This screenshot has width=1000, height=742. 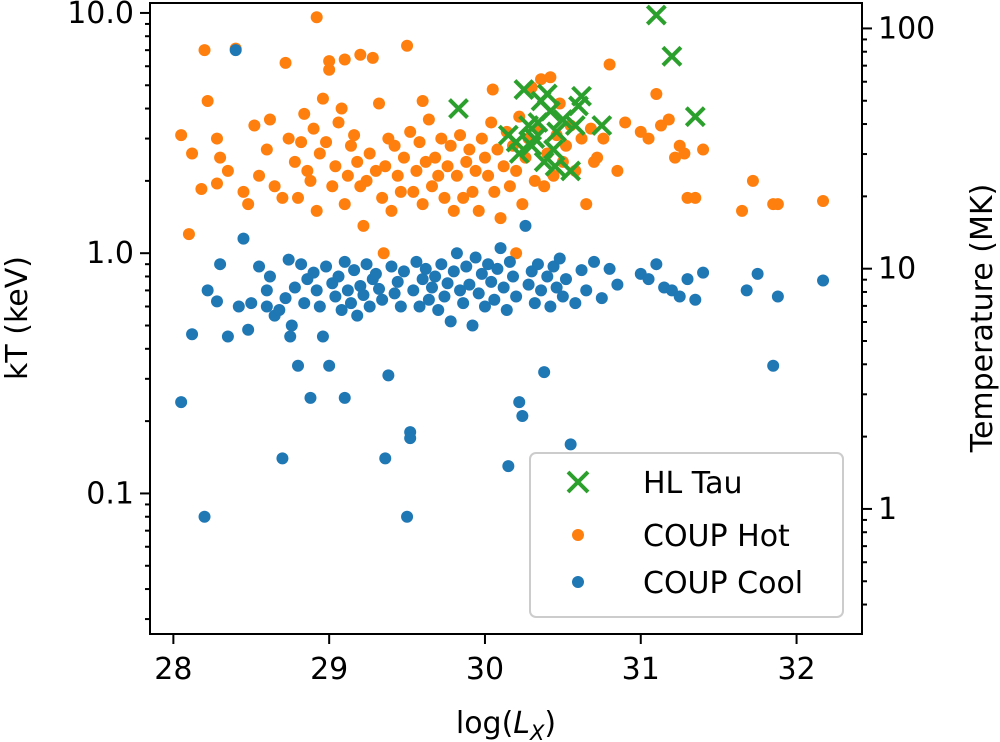 I want to click on y-axis-label: kT (keV), so click(x=17, y=318).